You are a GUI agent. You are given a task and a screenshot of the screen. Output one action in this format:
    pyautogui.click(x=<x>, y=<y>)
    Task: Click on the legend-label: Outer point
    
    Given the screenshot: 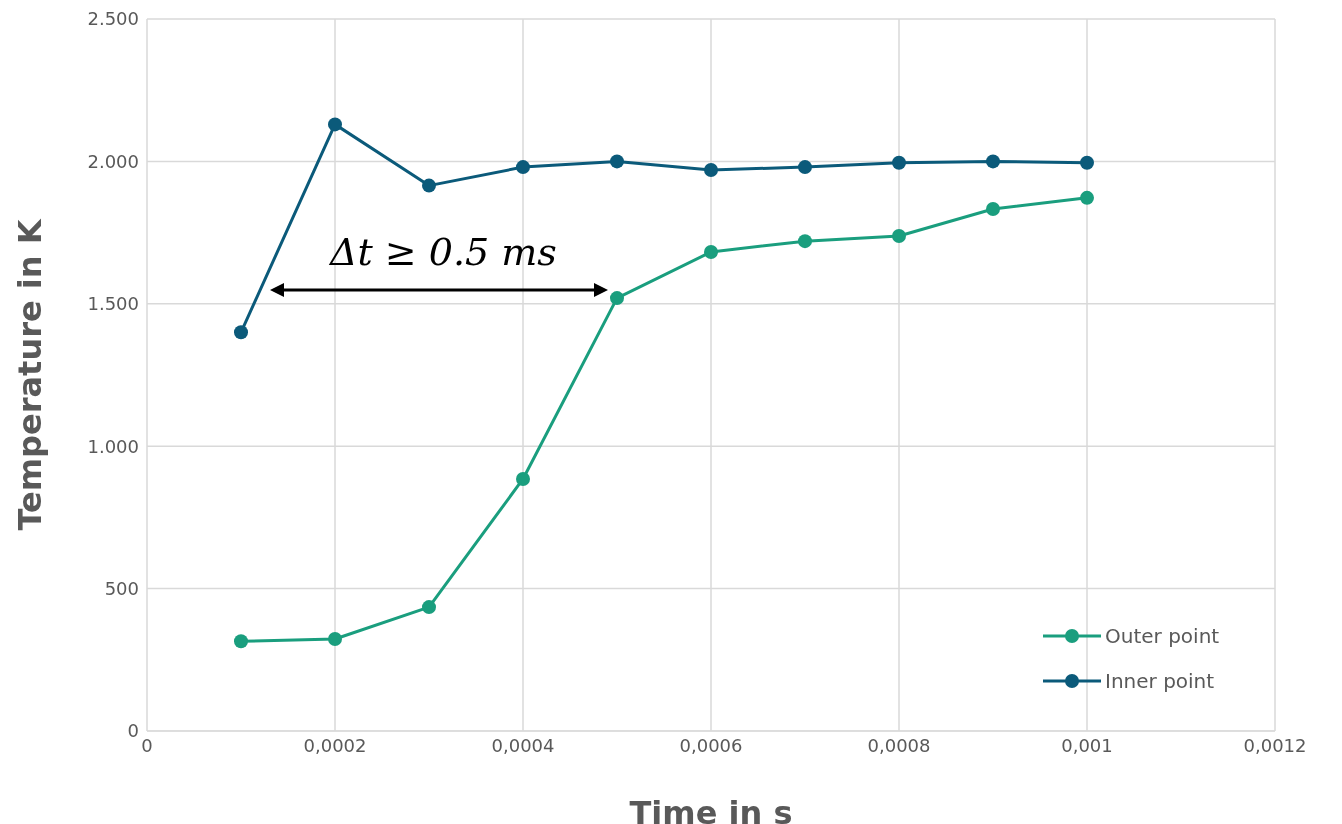 What is the action you would take?
    pyautogui.click(x=1162, y=635)
    